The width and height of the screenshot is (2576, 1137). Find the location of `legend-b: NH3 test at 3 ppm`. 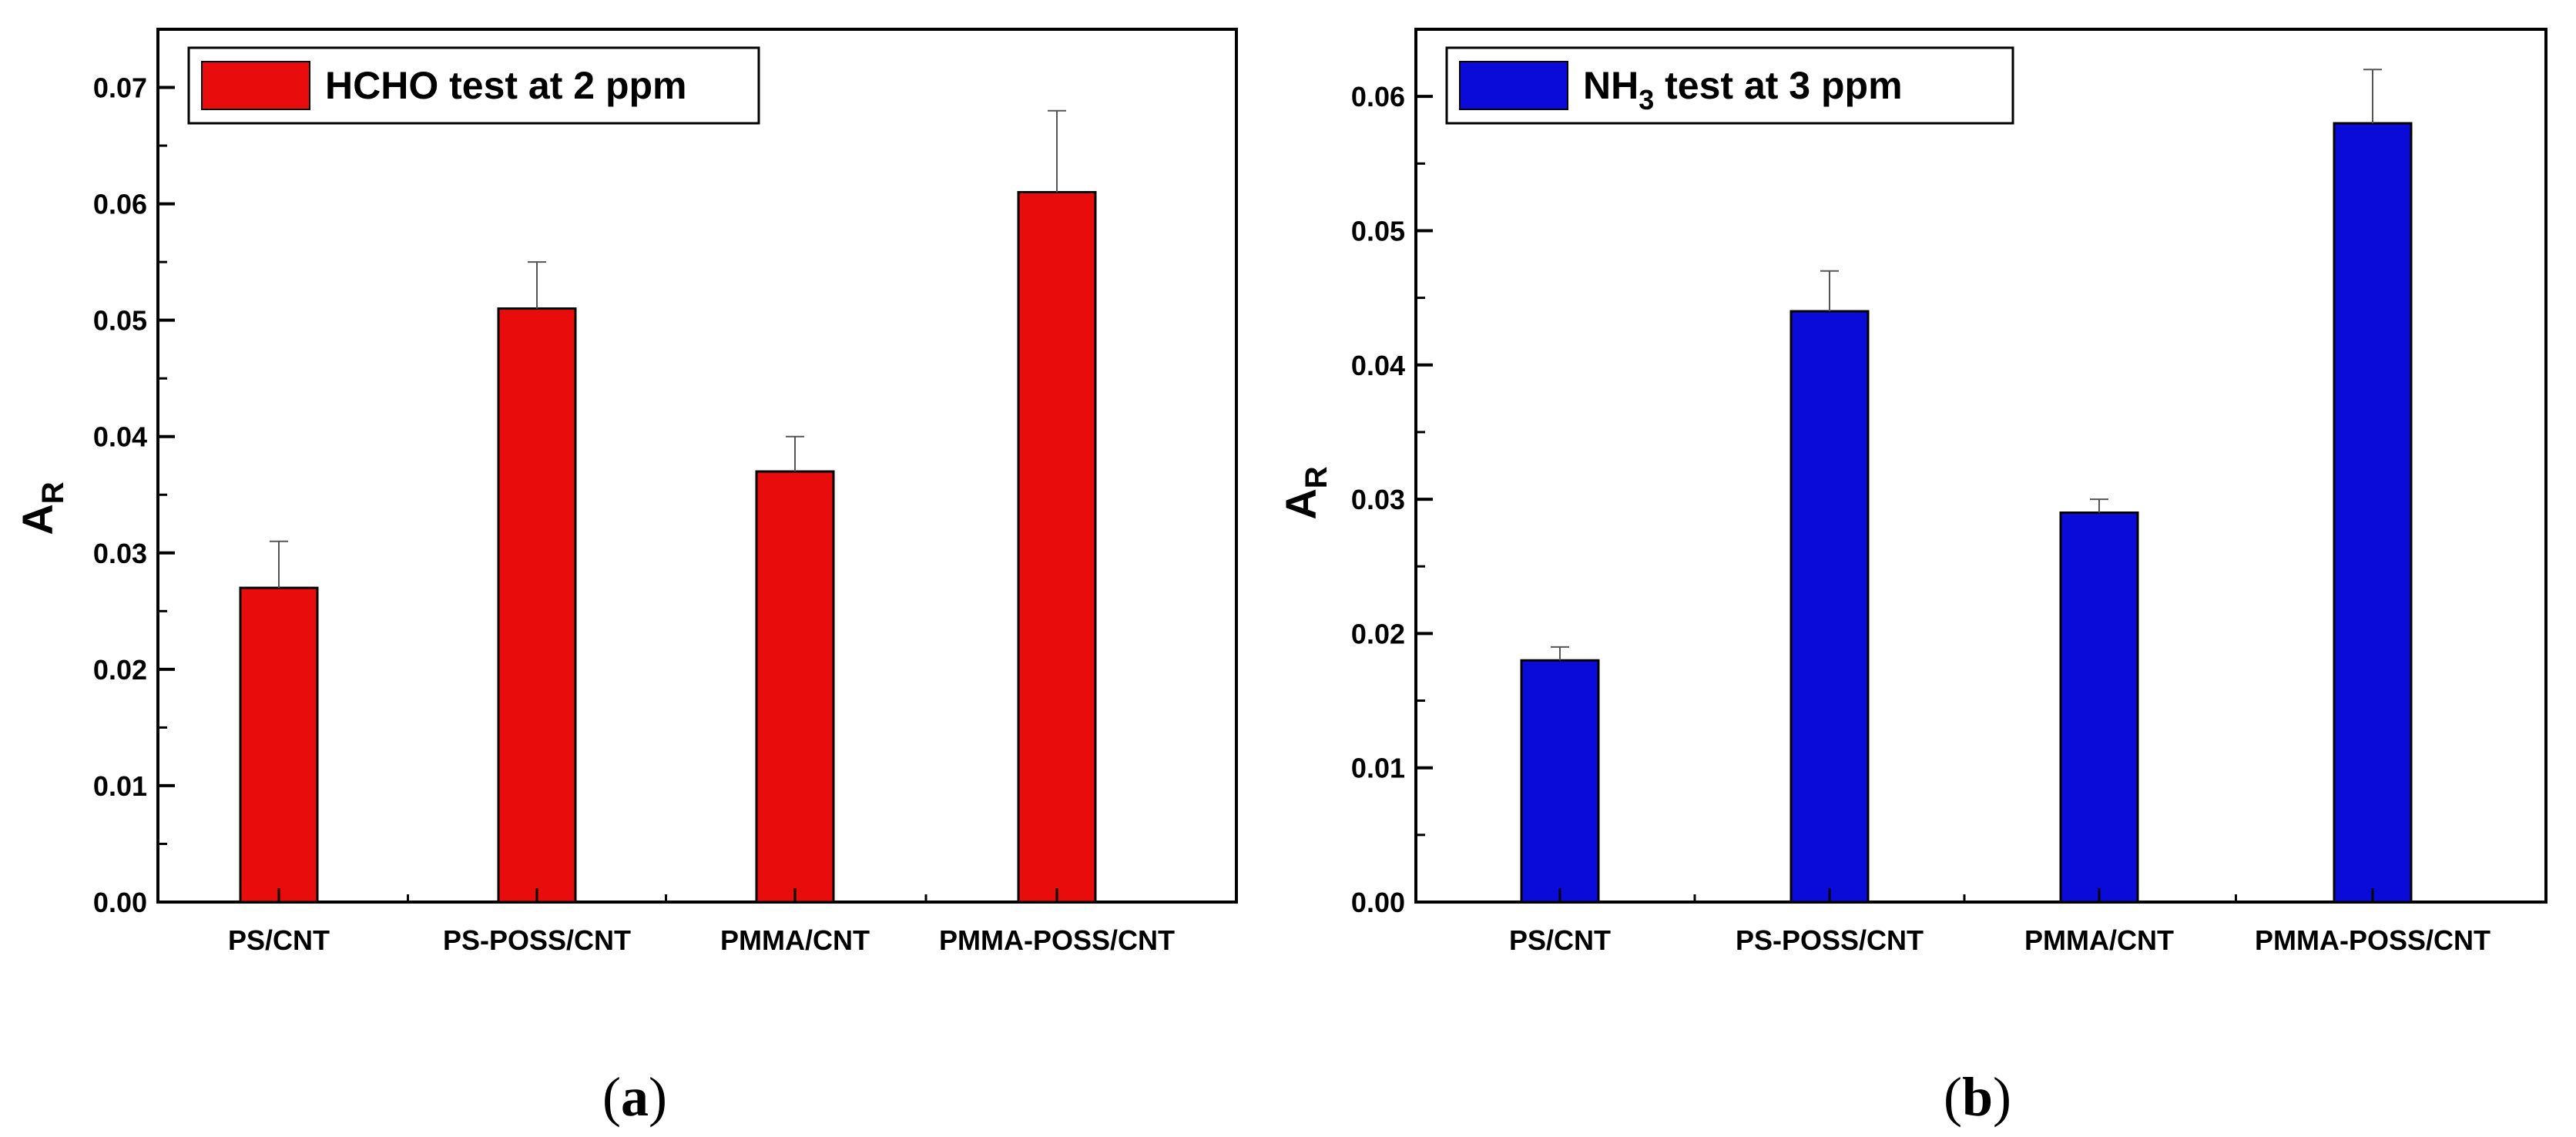

legend-b: NH3 test at 3 ppm is located at coordinates (1729, 86).